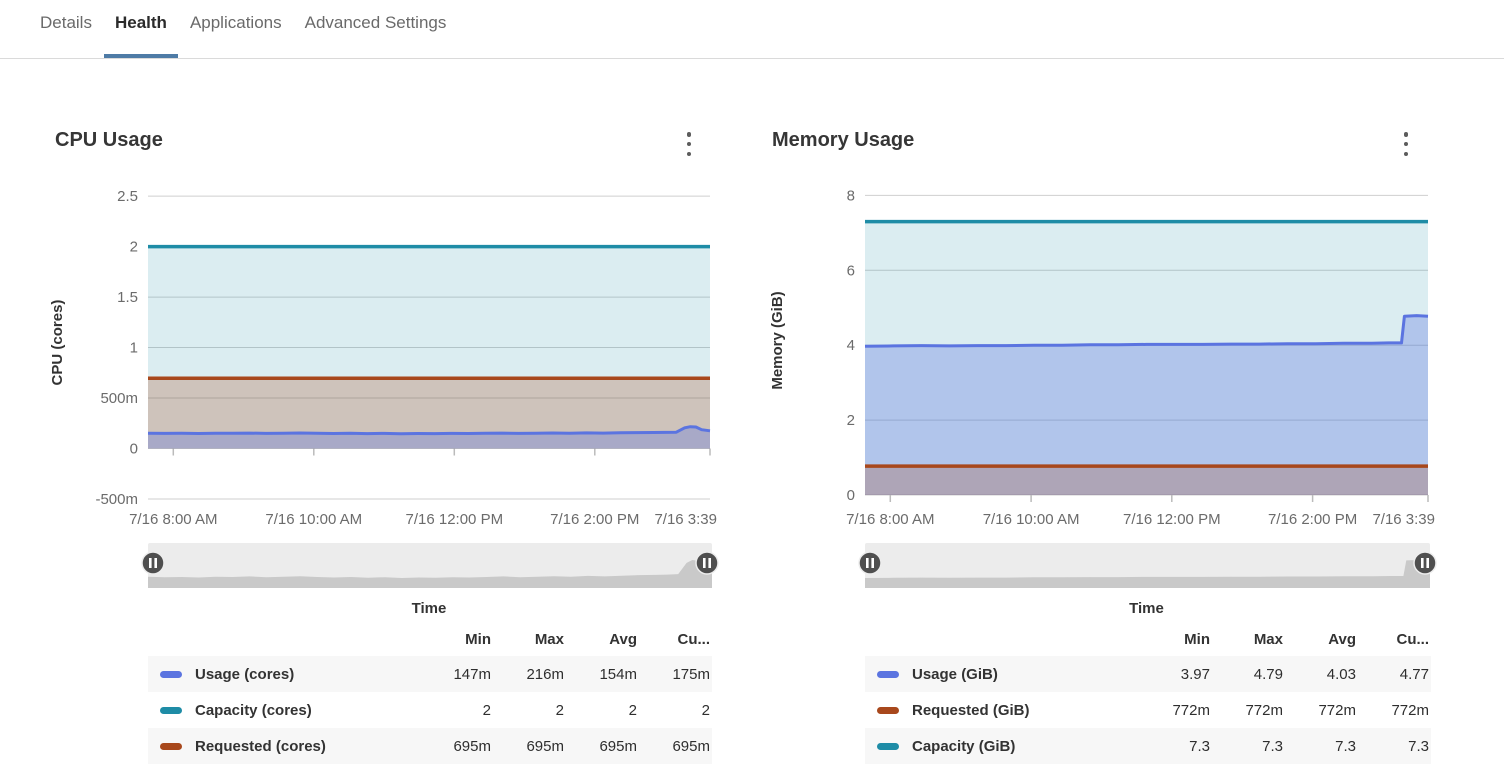 The image size is (1504, 772). Describe the element at coordinates (57, 343) in the screenshot. I see `y-axis-title: CPU (cores)` at that location.